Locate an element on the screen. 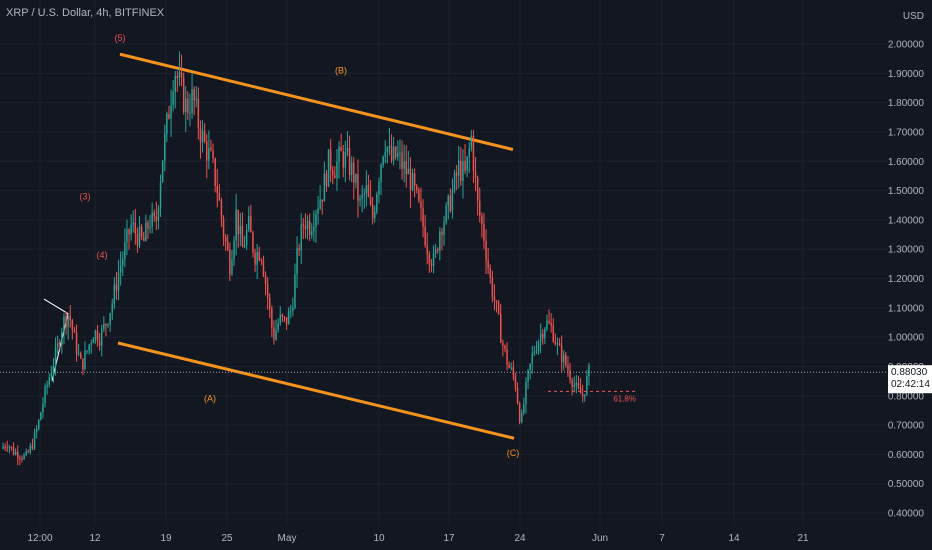 The image size is (932, 550). time-tick-label: 21 is located at coordinates (803, 538).